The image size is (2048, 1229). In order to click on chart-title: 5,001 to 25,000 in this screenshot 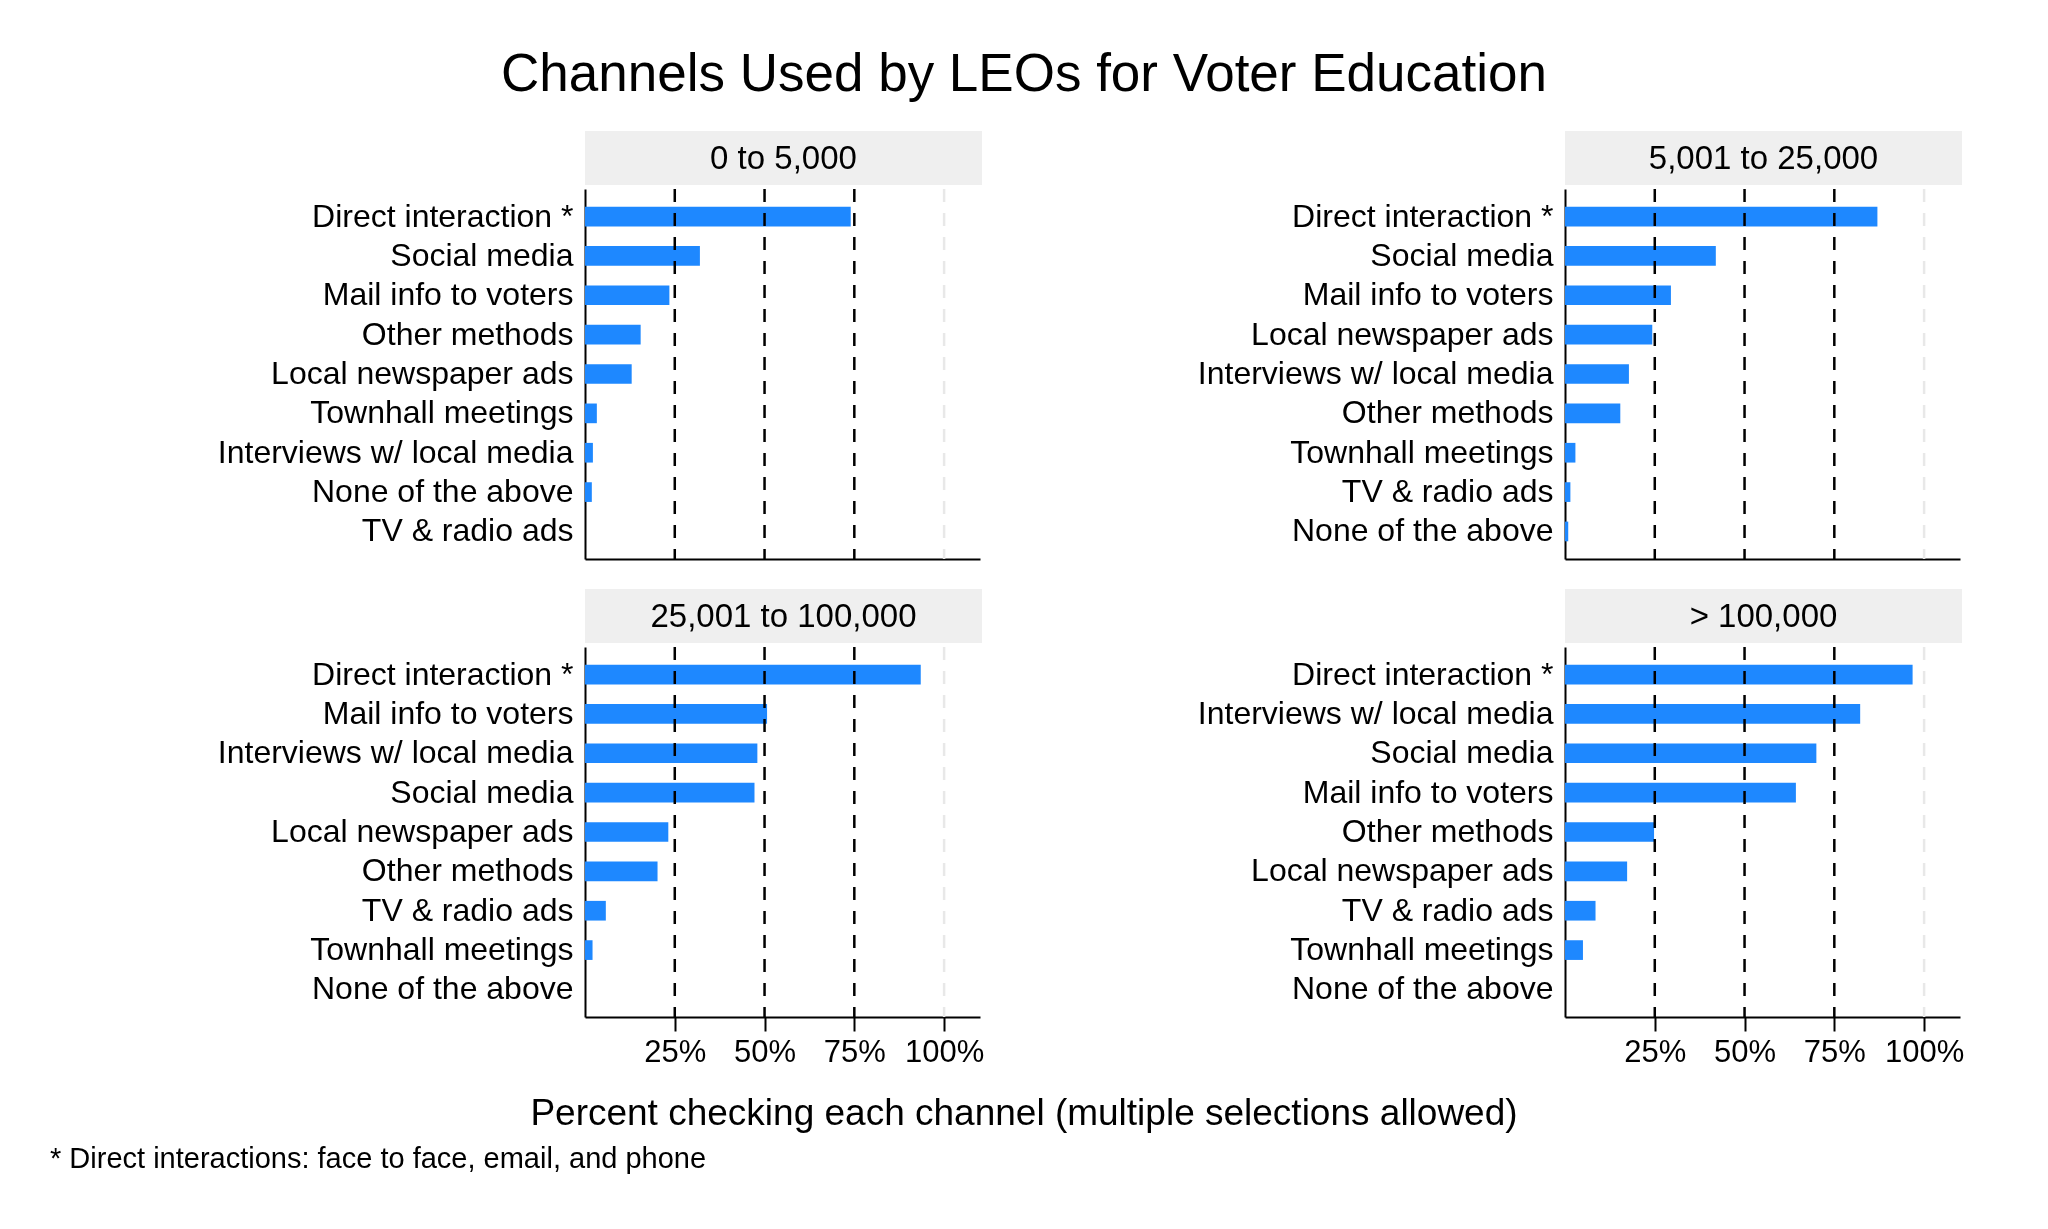, I will do `click(1763, 158)`.